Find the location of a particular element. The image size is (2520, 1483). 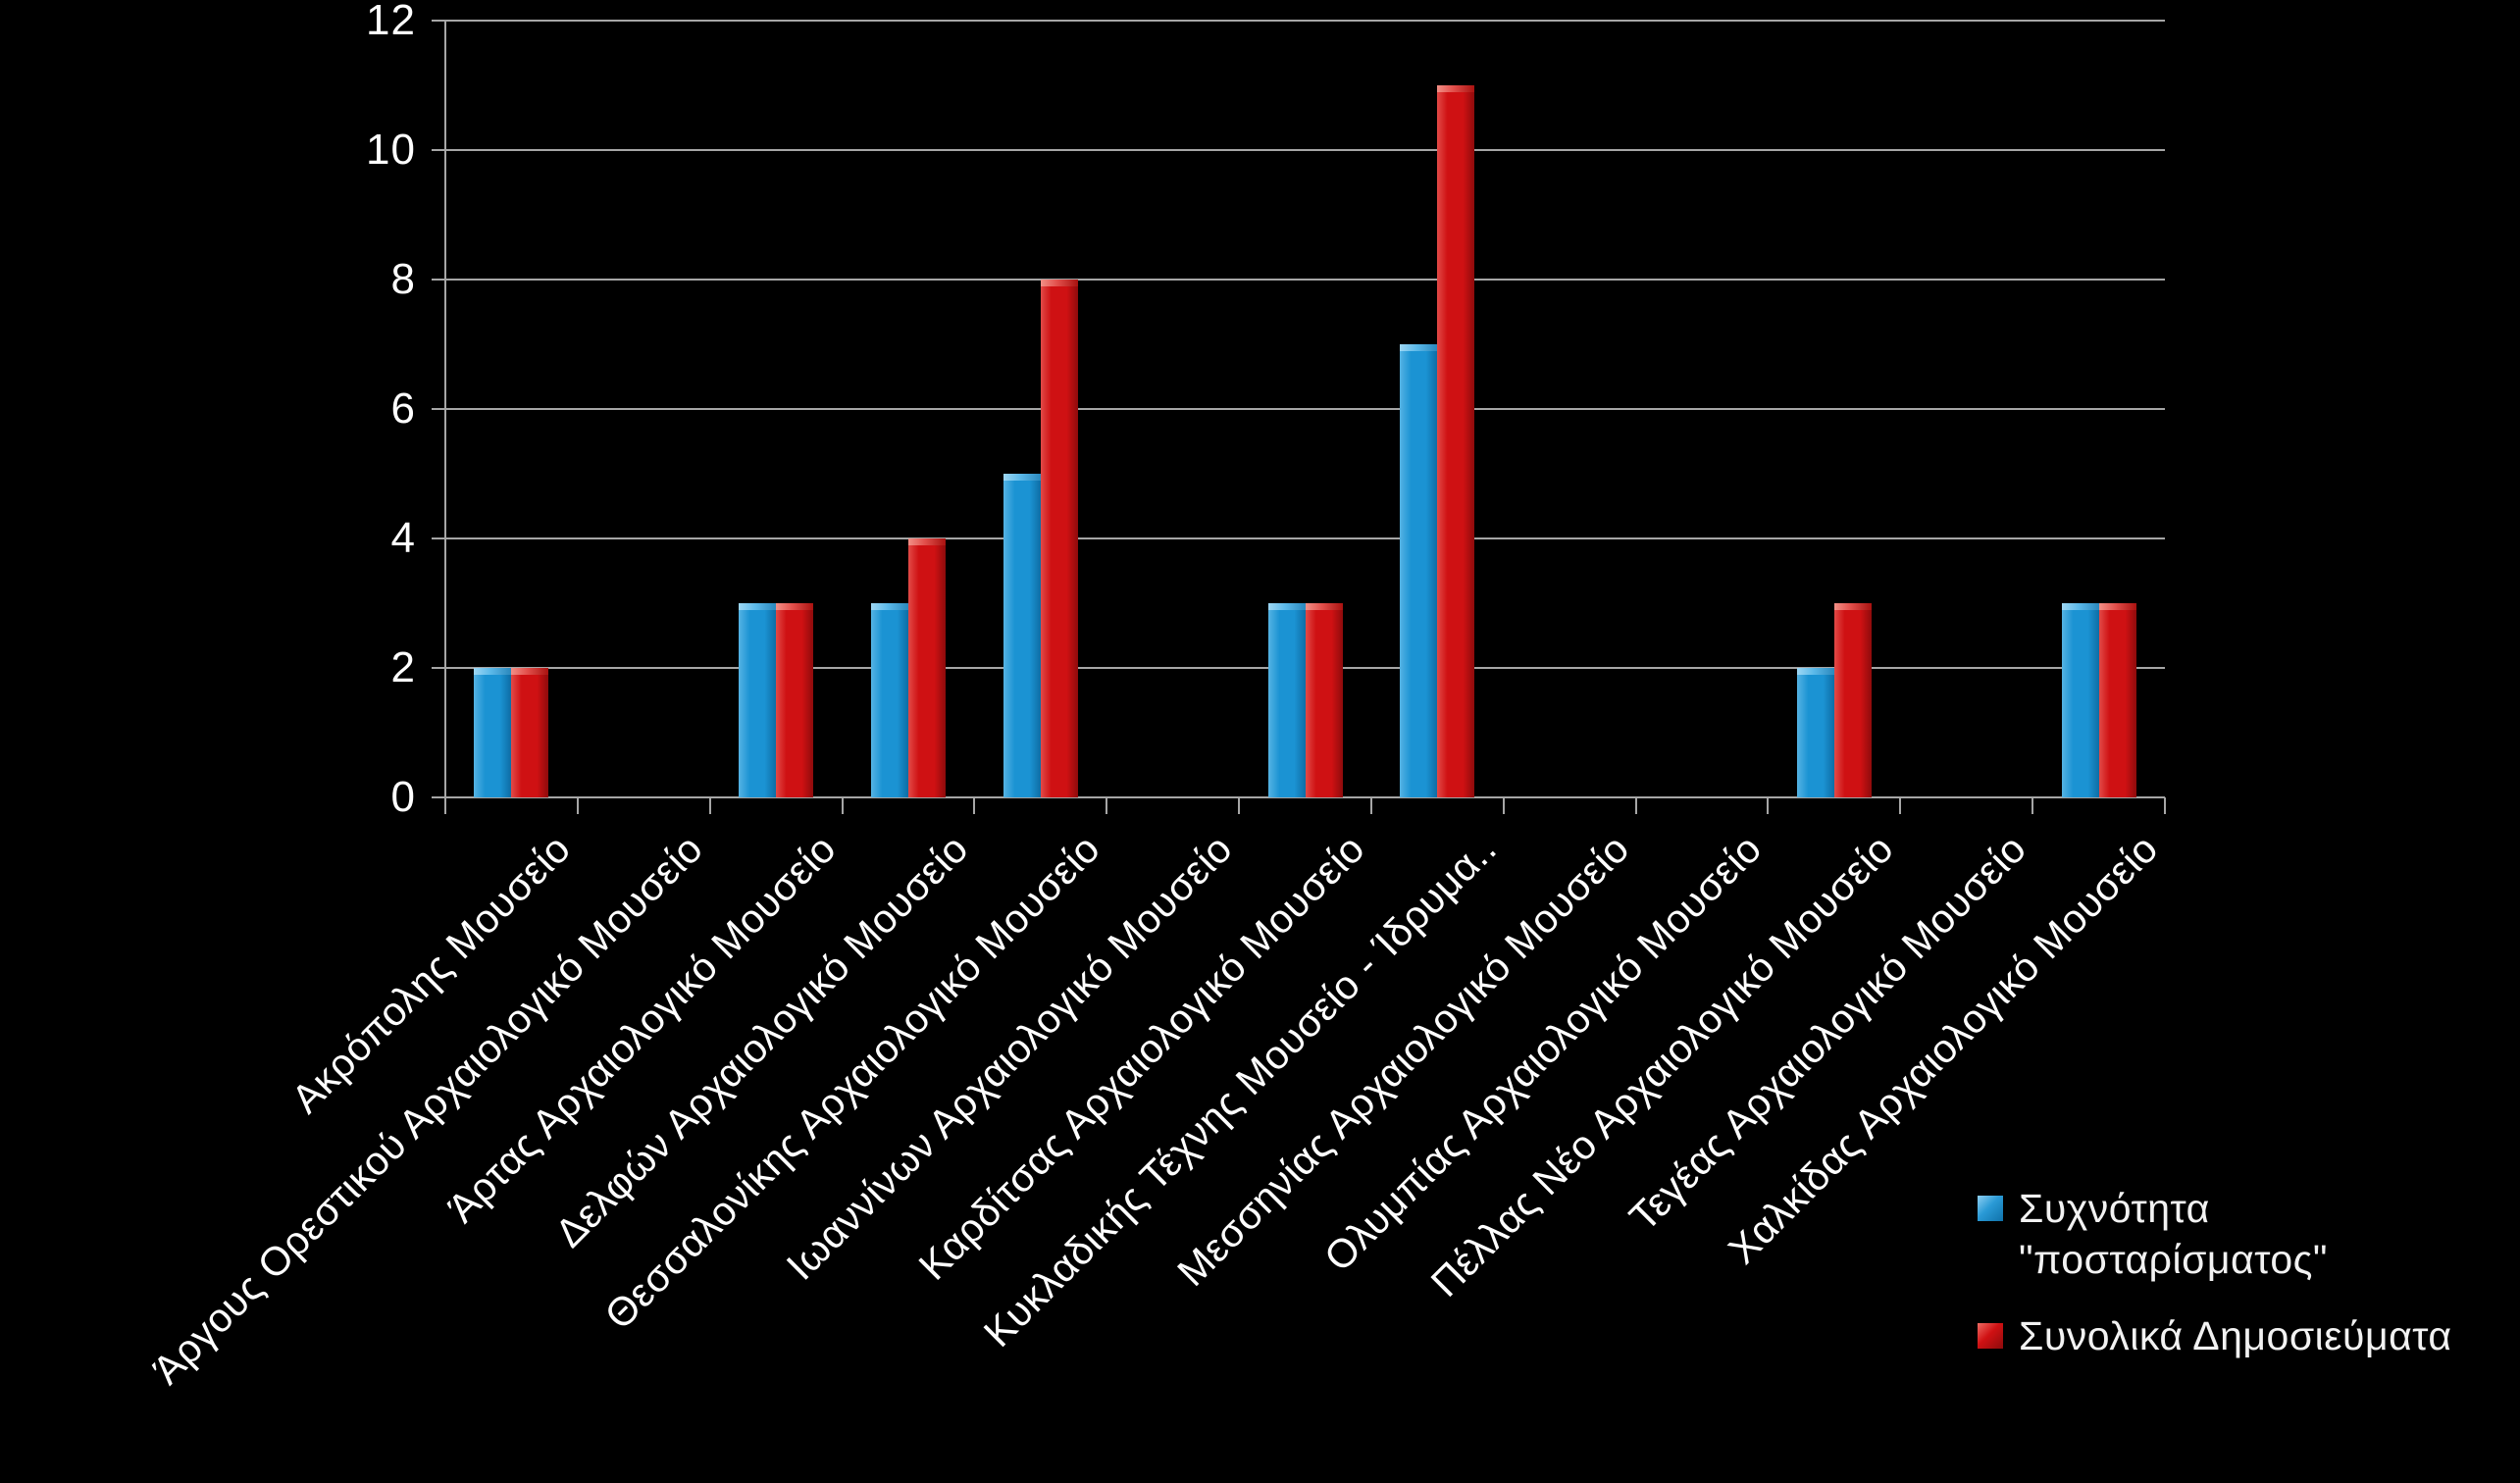

x-category-label: Θεσσαλονίκης Αρχαιολογικό Μουσείο is located at coordinates (852, 1082).